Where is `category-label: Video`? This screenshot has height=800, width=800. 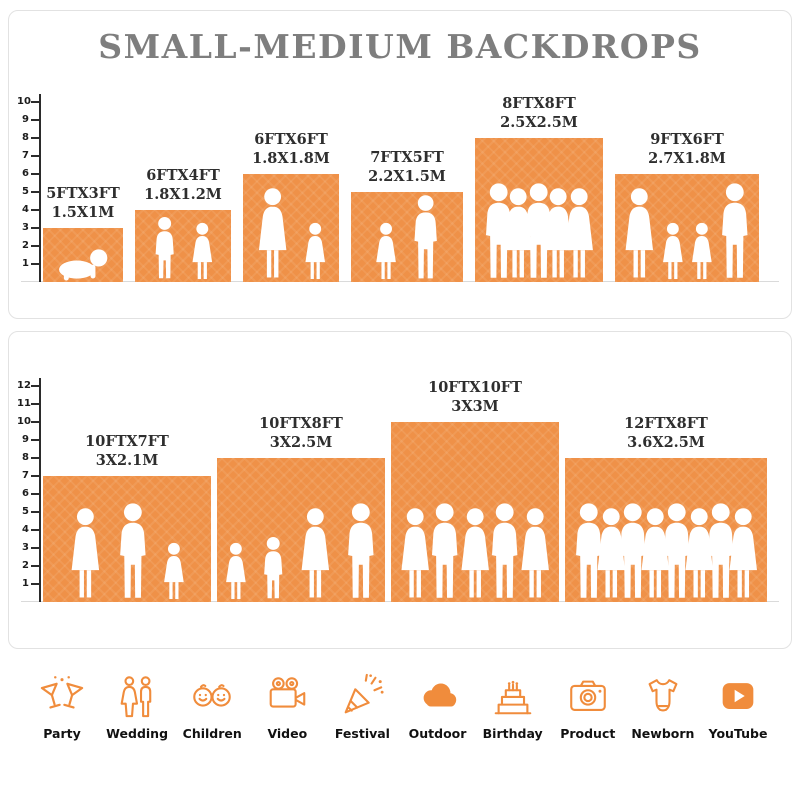
category-label: Video is located at coordinates (287, 733).